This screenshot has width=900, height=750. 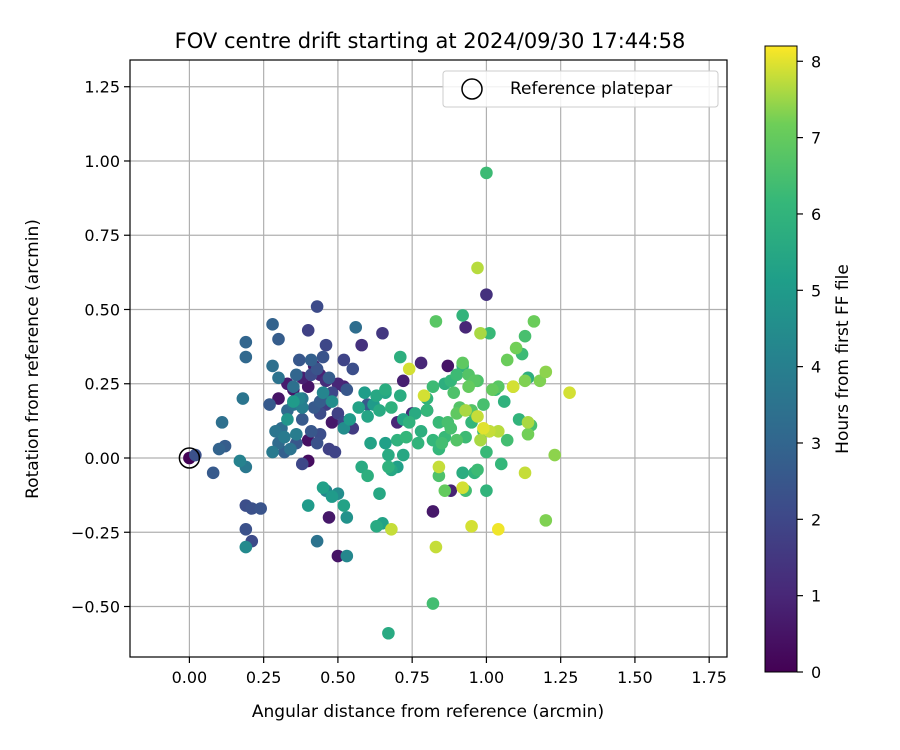 I want to click on colorbar-gradient, so click(x=781, y=359).